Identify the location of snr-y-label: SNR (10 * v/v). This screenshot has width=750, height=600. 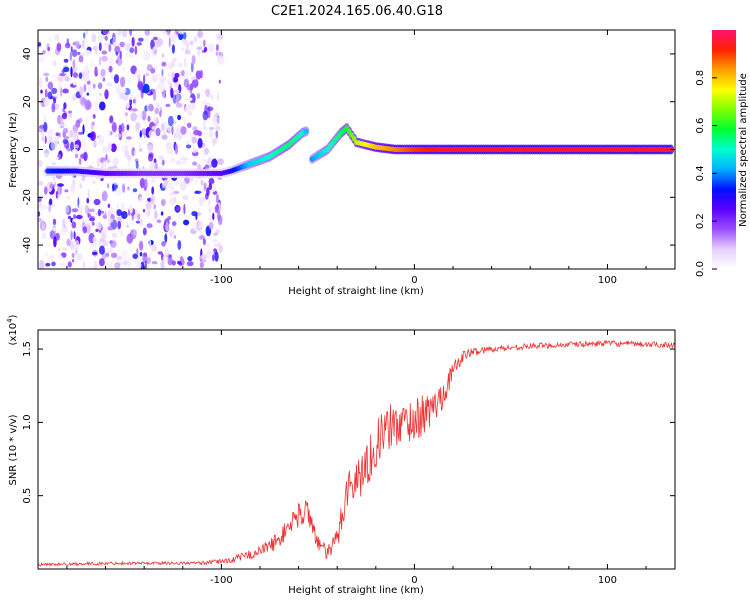
(13, 449).